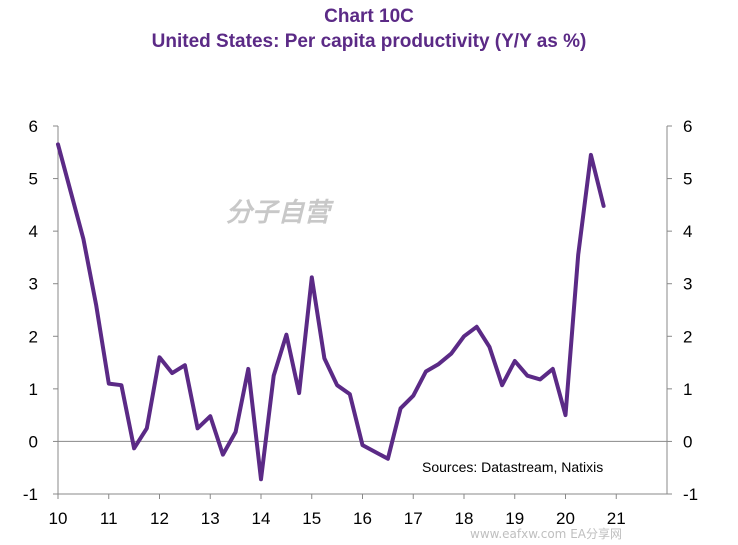  Describe the element at coordinates (33, 284) in the screenshot. I see `y-tick-label-left: 3` at that location.